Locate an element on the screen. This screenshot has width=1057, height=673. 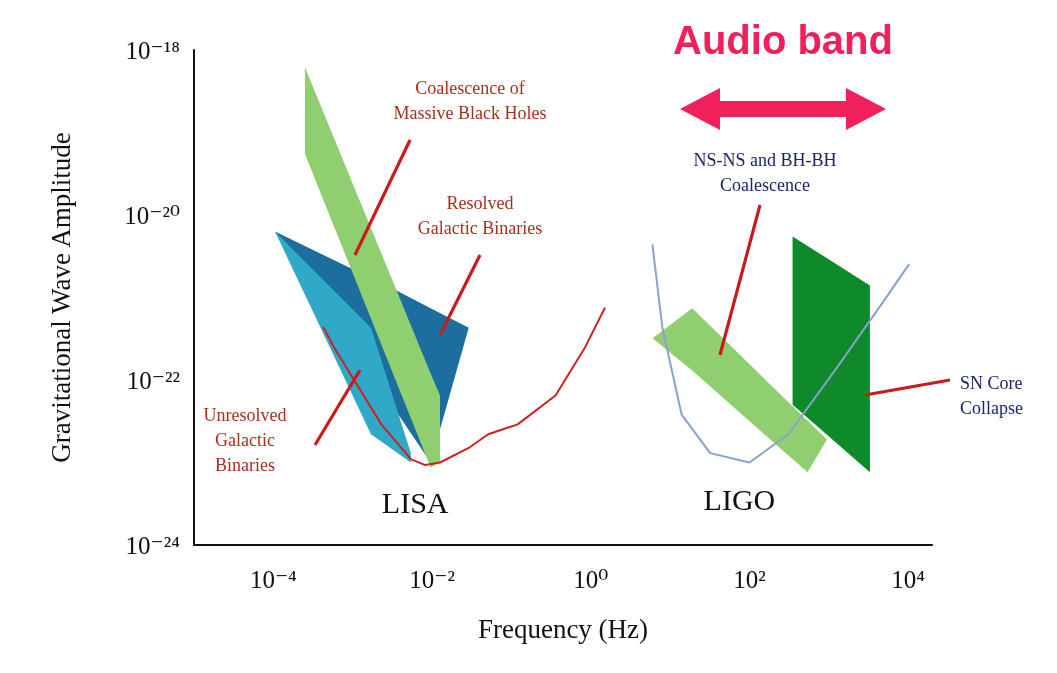
series-label: LIGO is located at coordinates (739, 499).